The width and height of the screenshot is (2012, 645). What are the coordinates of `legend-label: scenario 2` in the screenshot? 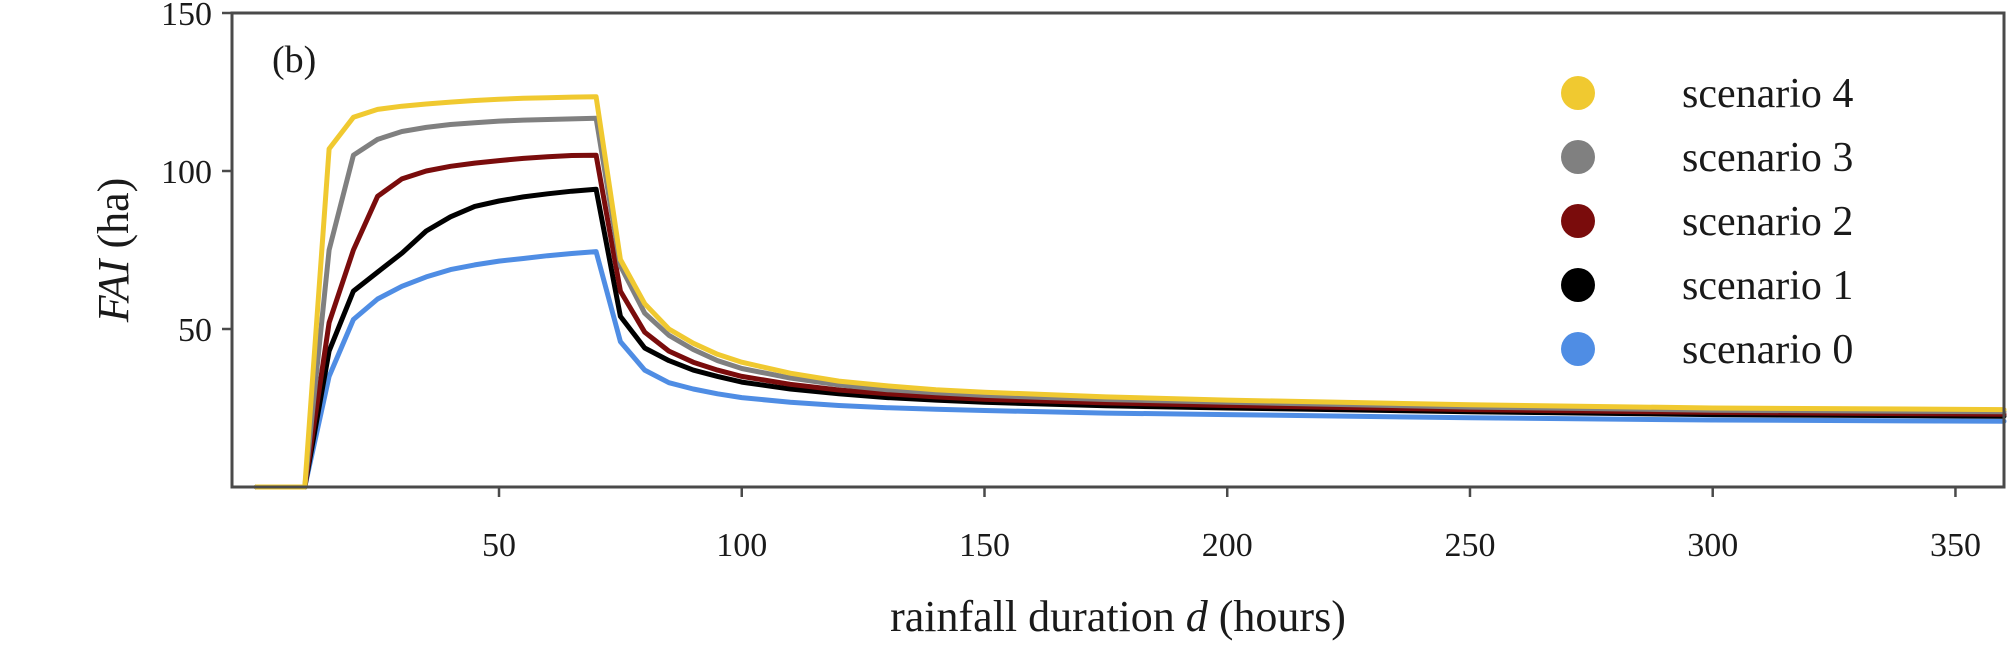 It's located at (1767, 222).